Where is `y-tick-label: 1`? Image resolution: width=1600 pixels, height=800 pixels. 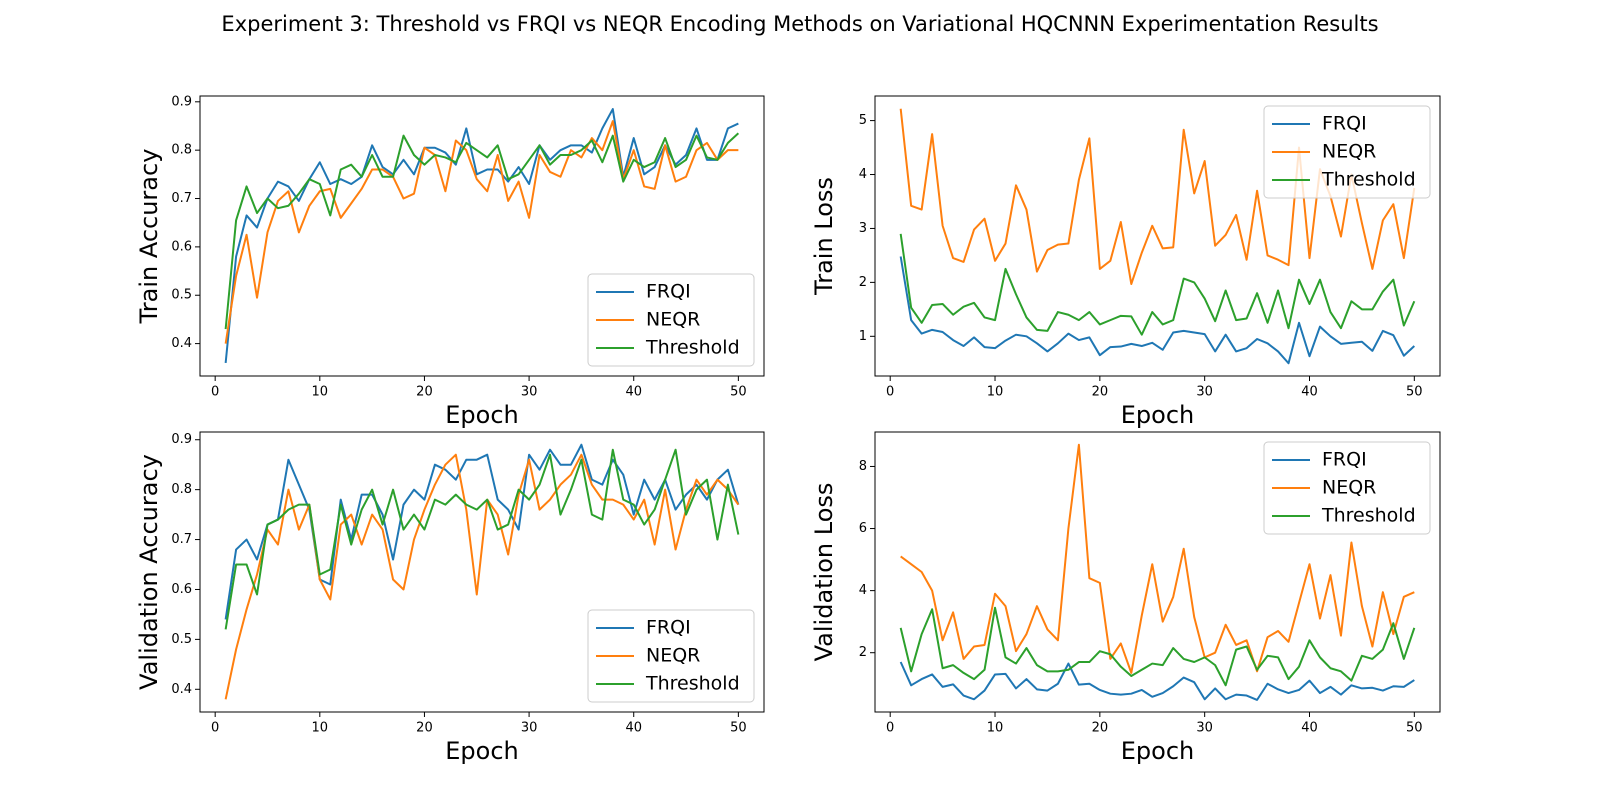 y-tick-label: 1 is located at coordinates (863, 336).